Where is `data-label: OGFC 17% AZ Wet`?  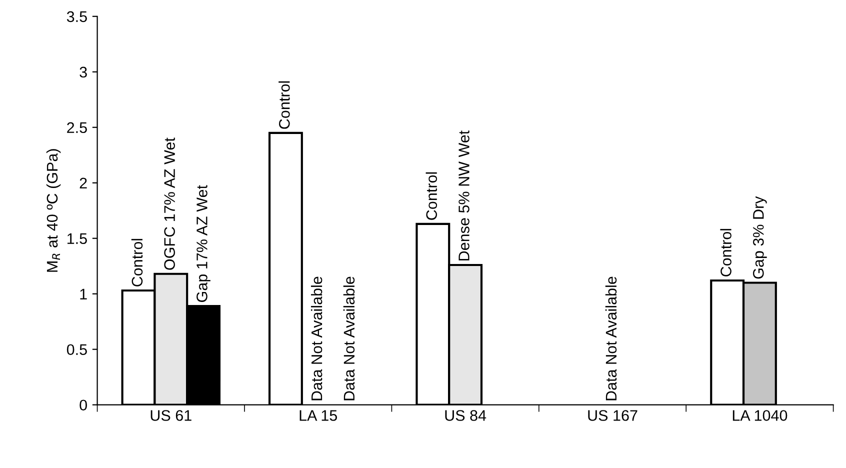 data-label: OGFC 17% AZ Wet is located at coordinates (169, 204).